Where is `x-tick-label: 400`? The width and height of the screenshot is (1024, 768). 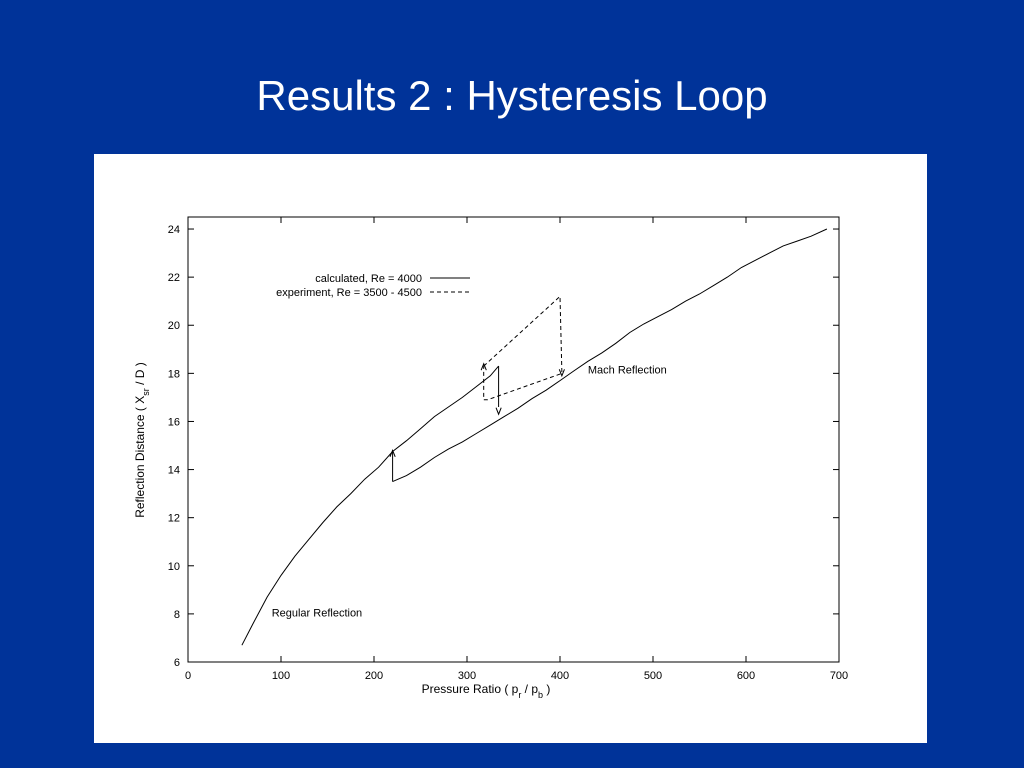 x-tick-label: 400 is located at coordinates (560, 676).